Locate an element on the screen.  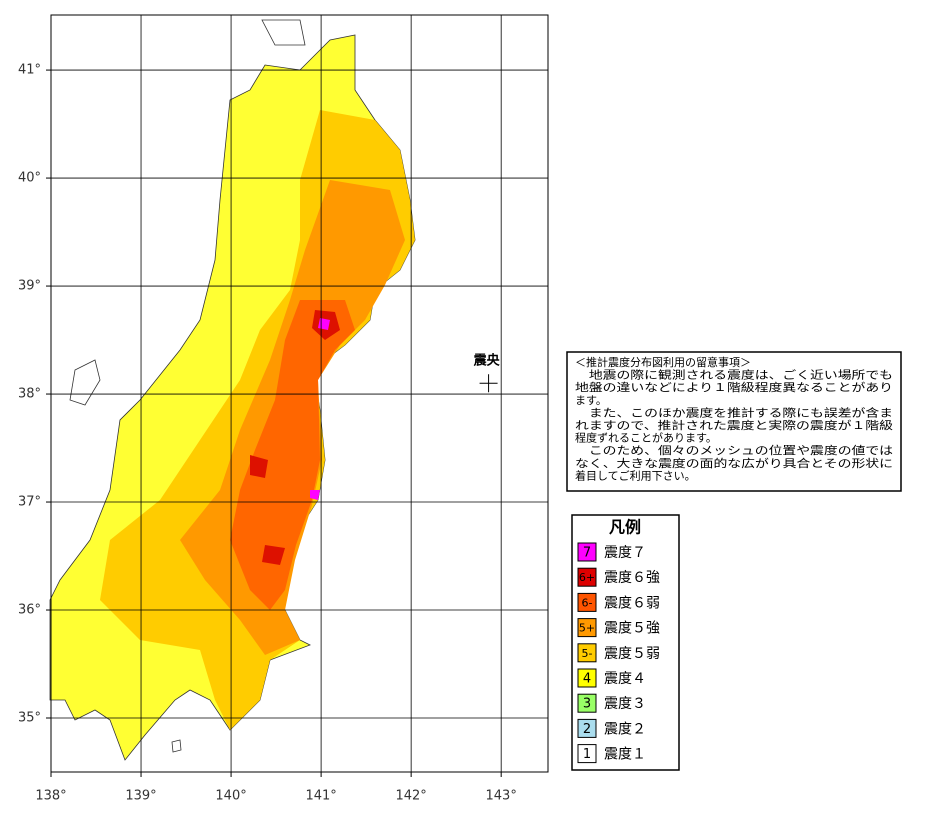
legend-code: 2 is located at coordinates (587, 729).